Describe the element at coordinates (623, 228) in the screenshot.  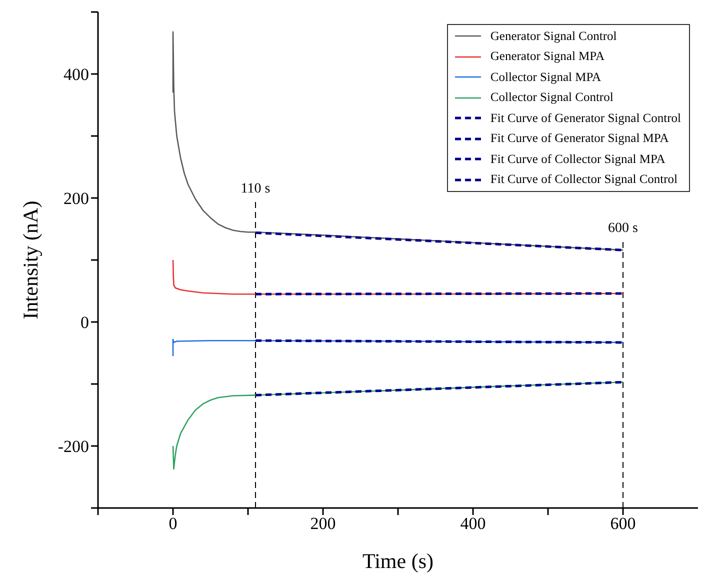
I see `ref-line-label: 600 s` at that location.